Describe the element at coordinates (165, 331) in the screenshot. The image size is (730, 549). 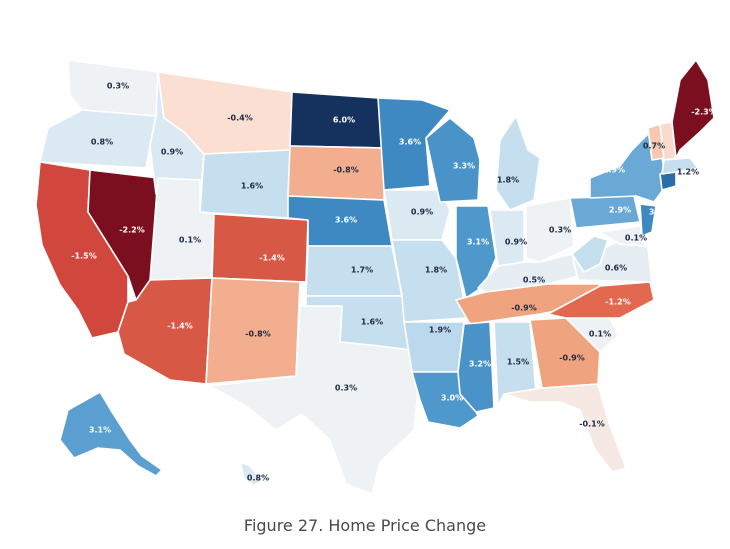
I see `state-arizona` at that location.